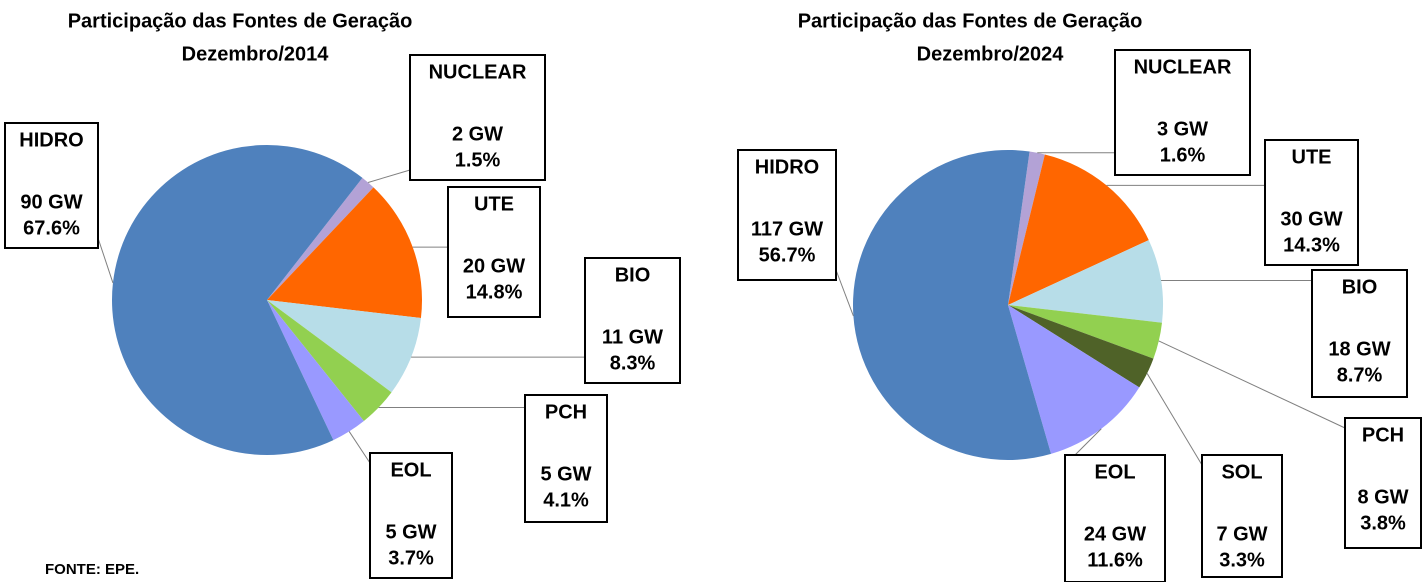  I want to click on capacity-label: 2 GW, so click(477, 134).